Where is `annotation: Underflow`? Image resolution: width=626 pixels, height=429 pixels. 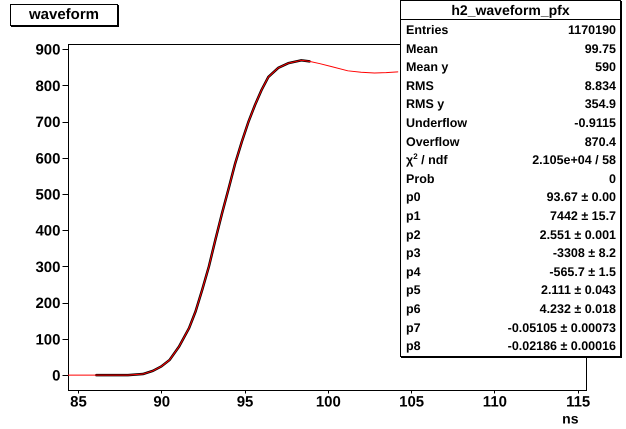
annotation: Underflow is located at coordinates (437, 123).